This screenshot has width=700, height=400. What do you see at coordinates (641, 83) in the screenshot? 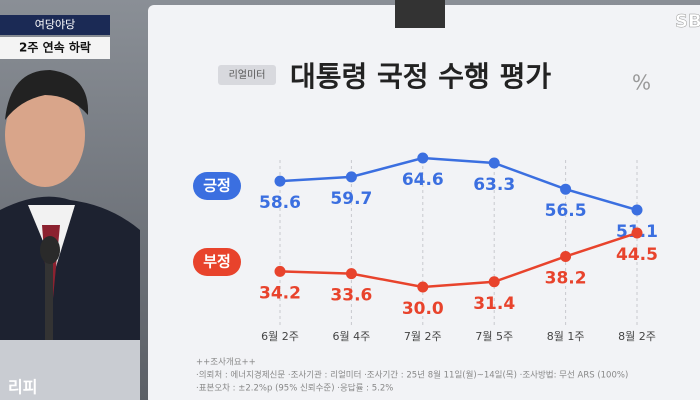
I see `unit: %` at bounding box center [641, 83].